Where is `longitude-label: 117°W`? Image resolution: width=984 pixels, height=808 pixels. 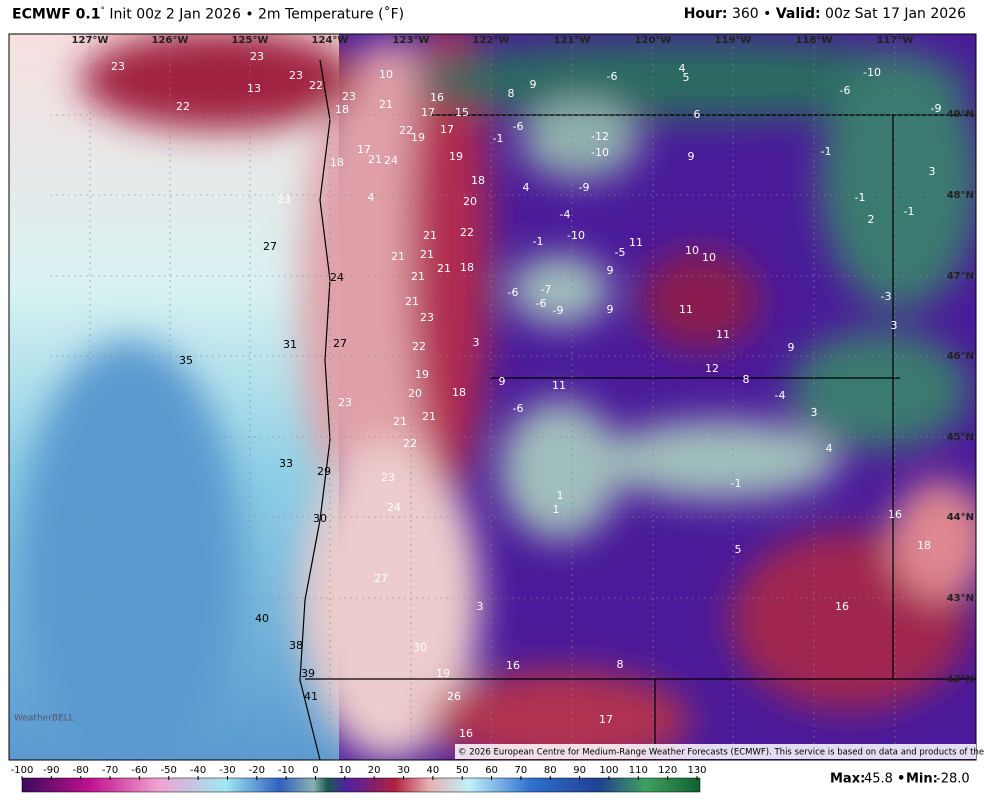
longitude-label: 117°W is located at coordinates (895, 40).